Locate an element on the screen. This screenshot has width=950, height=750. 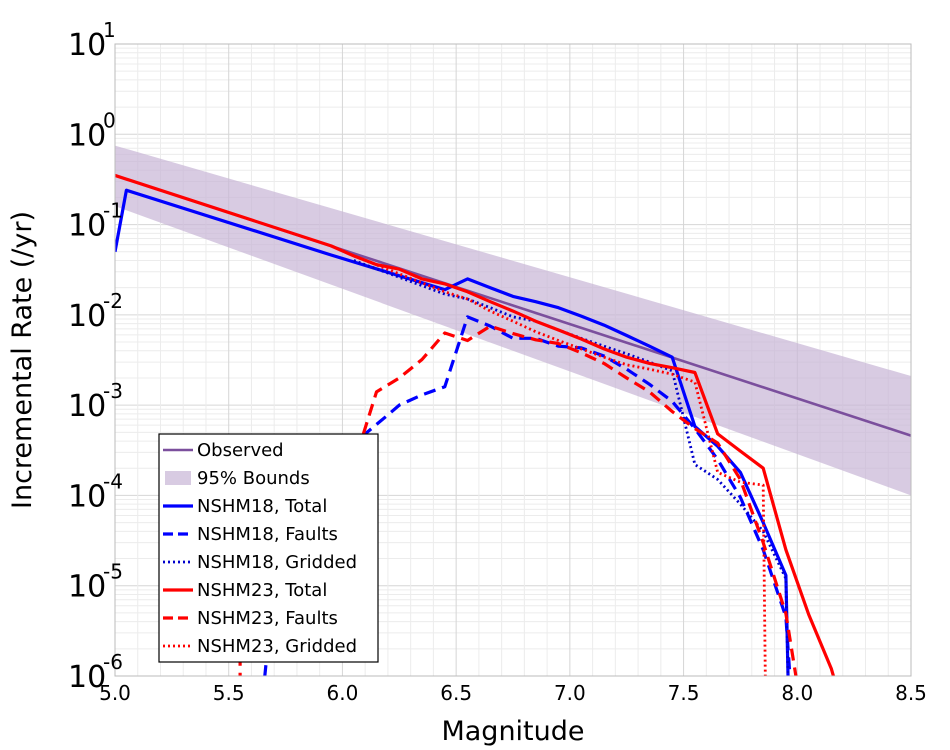
x-tick-label: 5.0 is located at coordinates (115, 693).